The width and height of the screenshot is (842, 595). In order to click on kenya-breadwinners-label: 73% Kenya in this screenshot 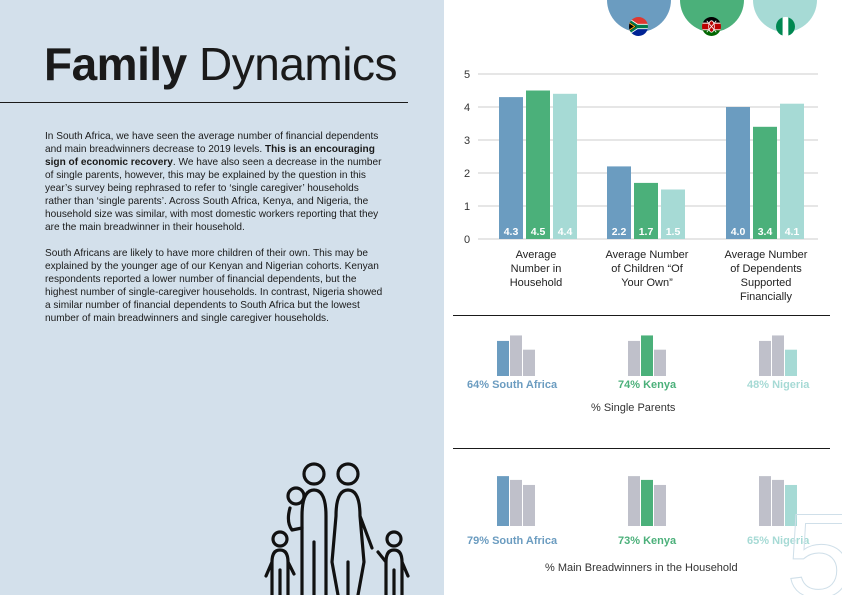, I will do `click(647, 541)`.